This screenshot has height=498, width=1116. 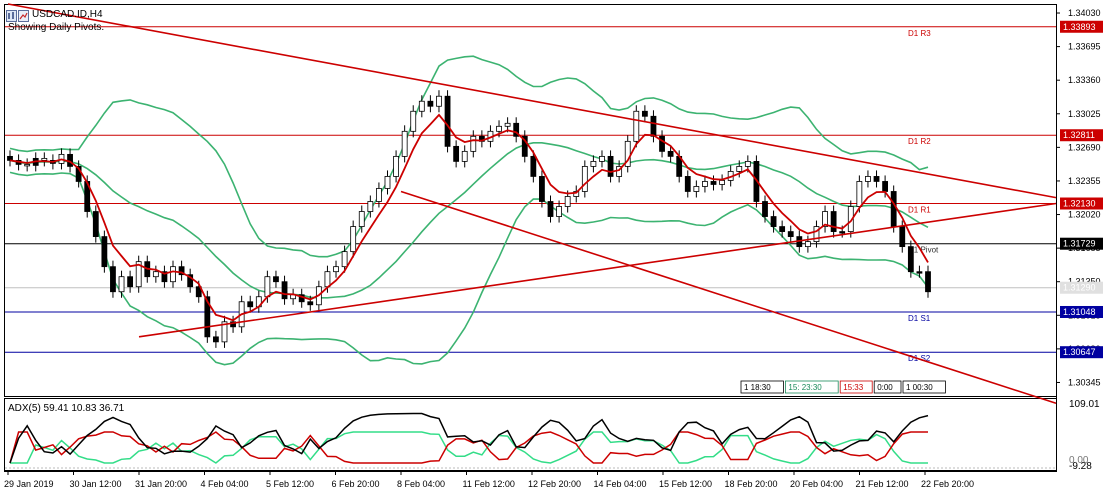 What do you see at coordinates (751, 484) in the screenshot?
I see `time-label: 18 Feb 20:00` at bounding box center [751, 484].